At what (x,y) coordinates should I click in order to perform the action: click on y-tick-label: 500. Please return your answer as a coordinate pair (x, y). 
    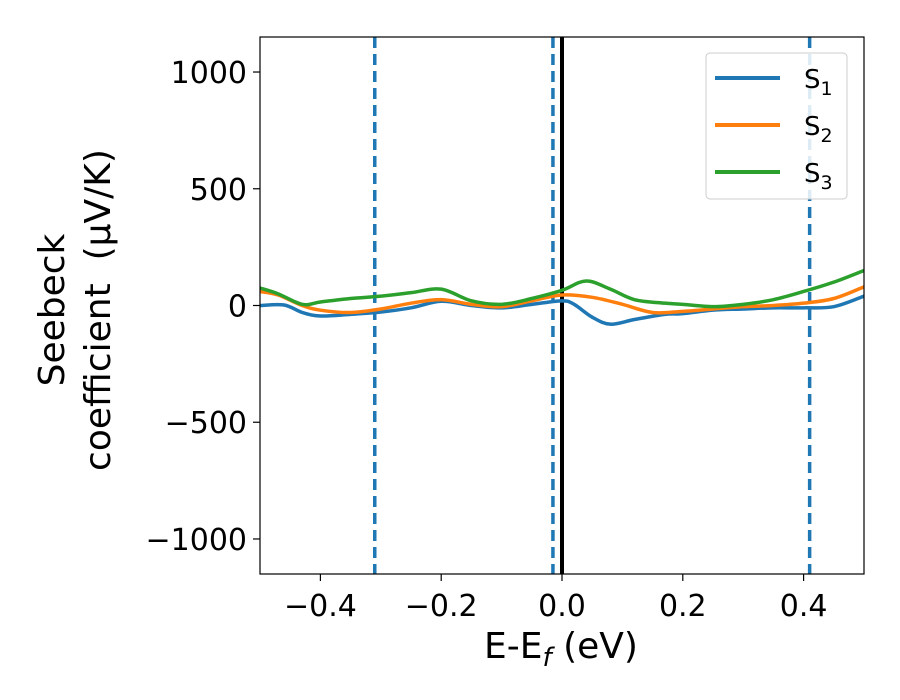
    Looking at the image, I should click on (218, 190).